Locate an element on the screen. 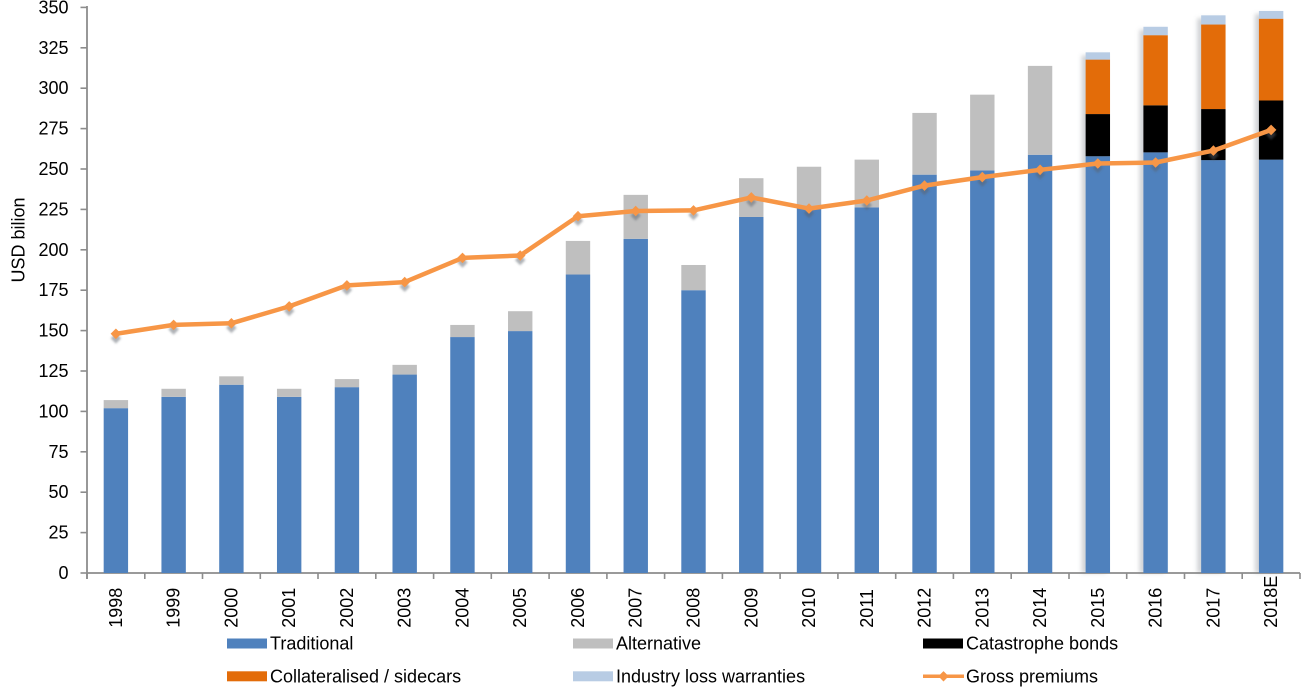 The image size is (1304, 693). svg-text: 2002 is located at coordinates (347, 608).